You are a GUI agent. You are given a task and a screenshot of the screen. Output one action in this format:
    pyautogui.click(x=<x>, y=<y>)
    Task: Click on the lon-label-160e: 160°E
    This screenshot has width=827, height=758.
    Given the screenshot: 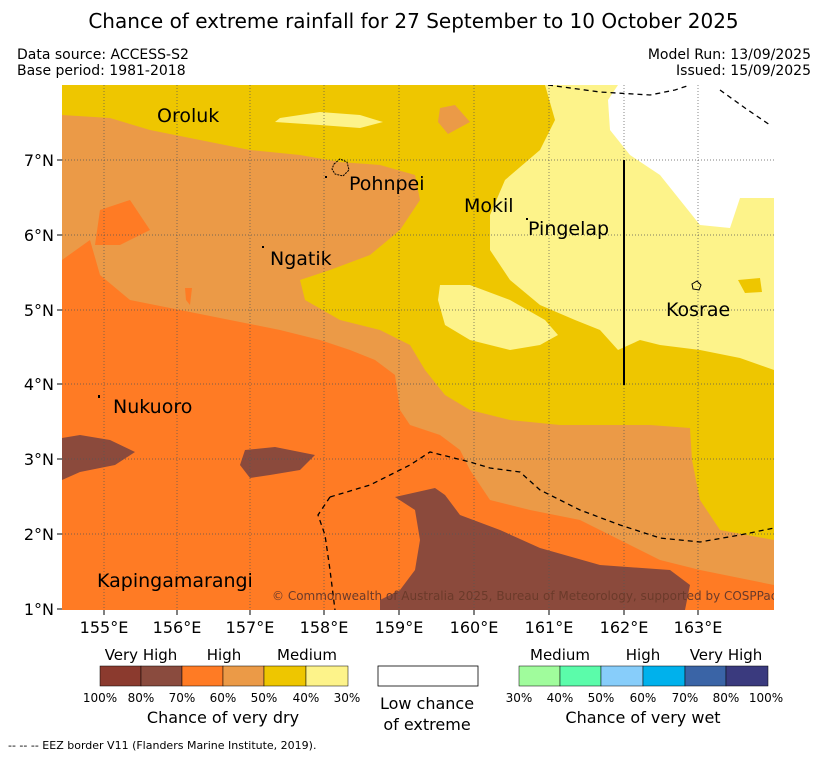 What is the action you would take?
    pyautogui.click(x=474, y=627)
    